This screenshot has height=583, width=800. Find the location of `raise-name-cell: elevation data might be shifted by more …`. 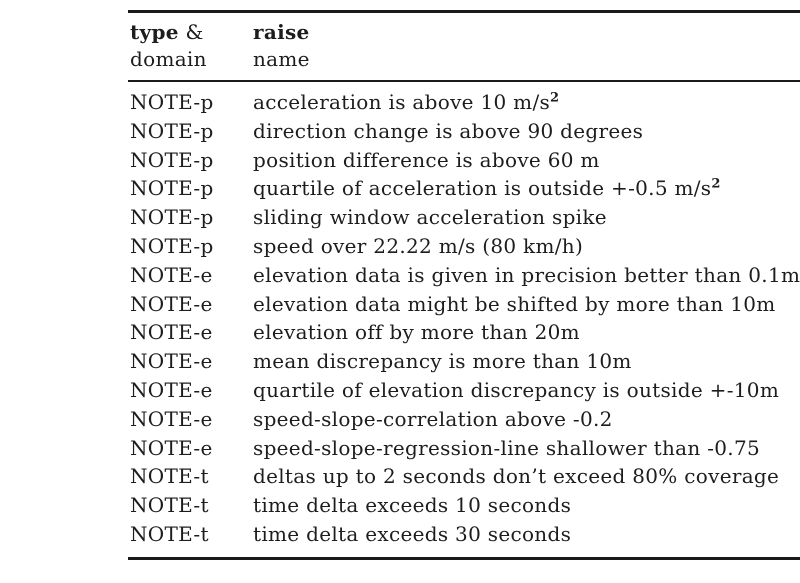

raise-name-cell: elevation data might be shifted by more … is located at coordinates (514, 303).